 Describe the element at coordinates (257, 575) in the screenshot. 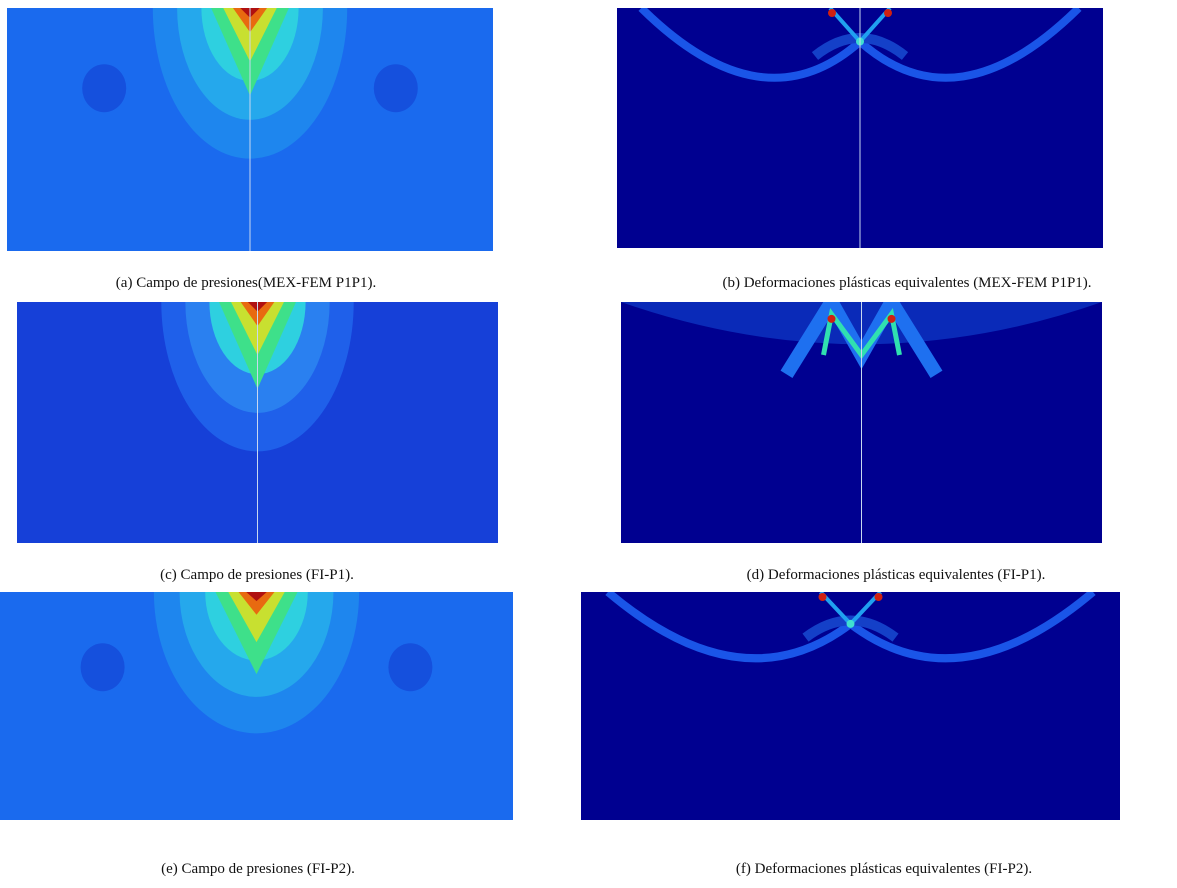

I see `caption: (c) Campo de presiones (FI-P1).` at that location.